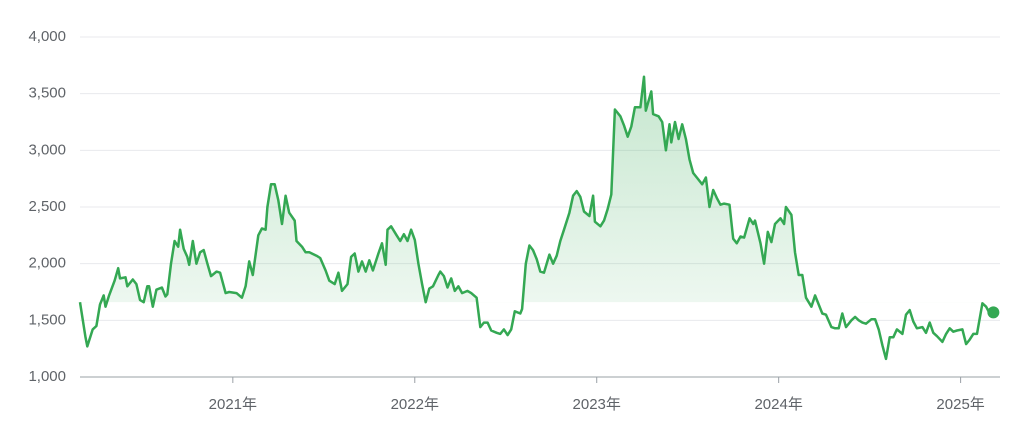 The image size is (1024, 438). What do you see at coordinates (47, 149) in the screenshot?
I see `y-tick-label: 3,000` at bounding box center [47, 149].